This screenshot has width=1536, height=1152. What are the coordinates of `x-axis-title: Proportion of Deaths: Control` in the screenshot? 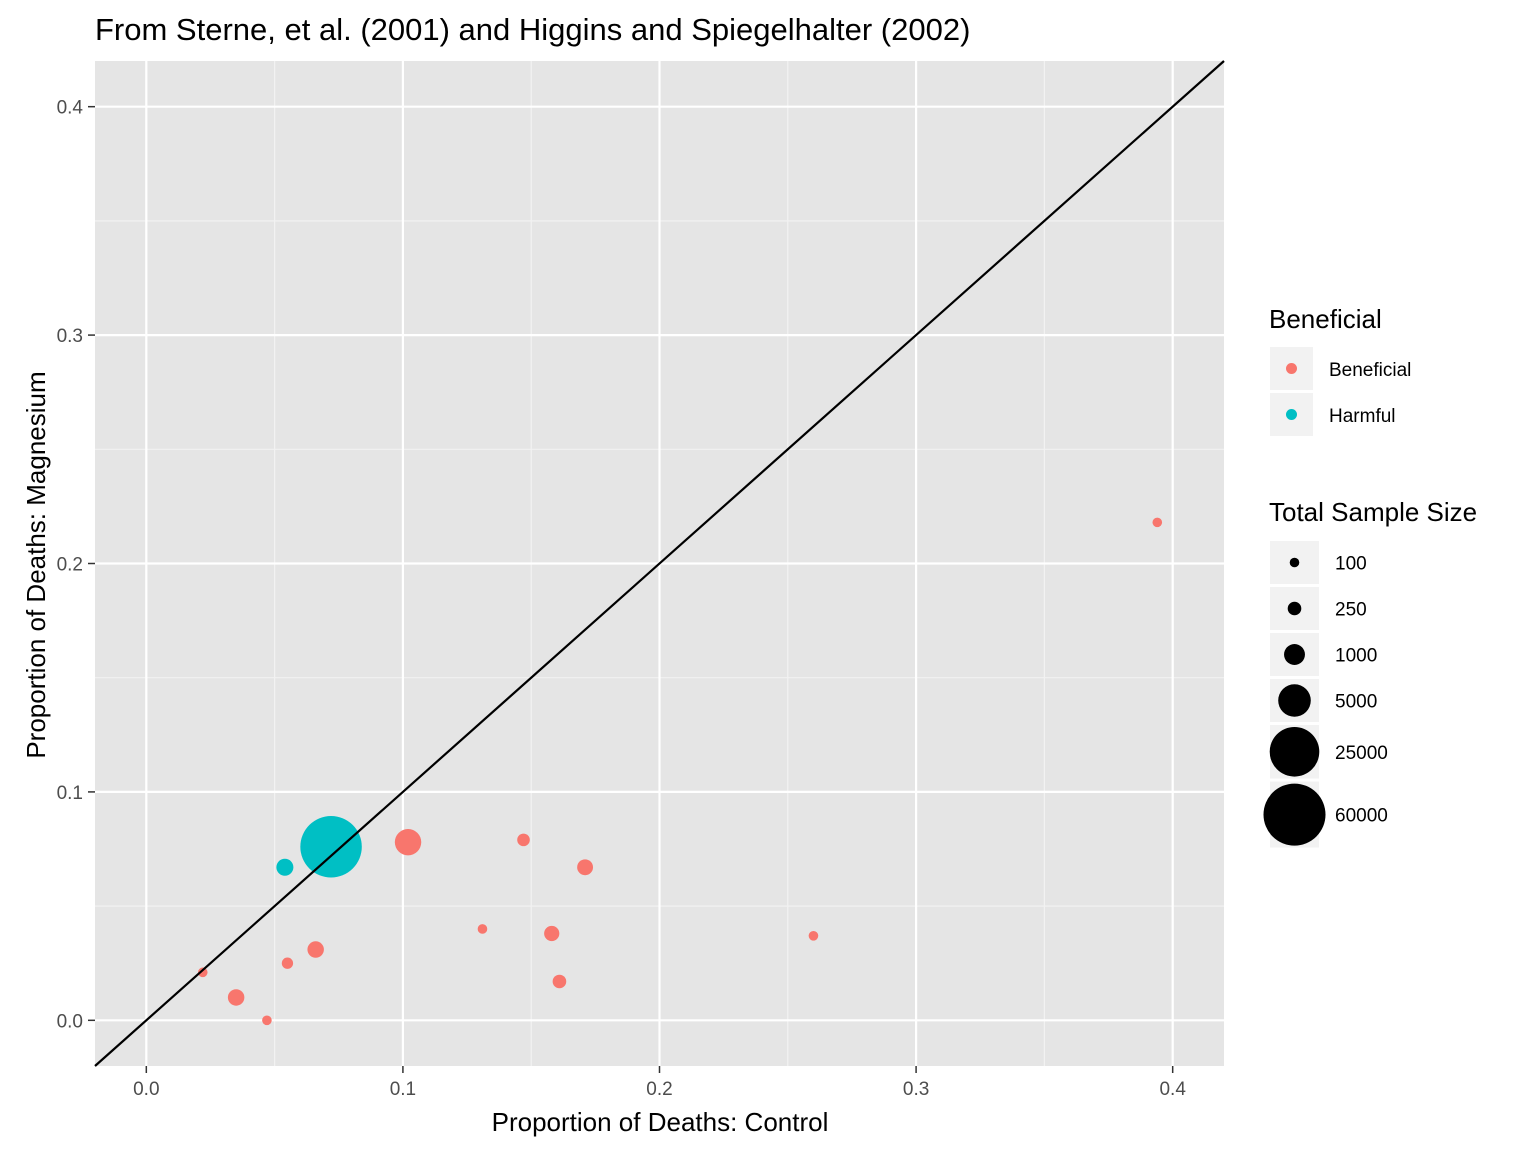 It's located at (660, 1122).